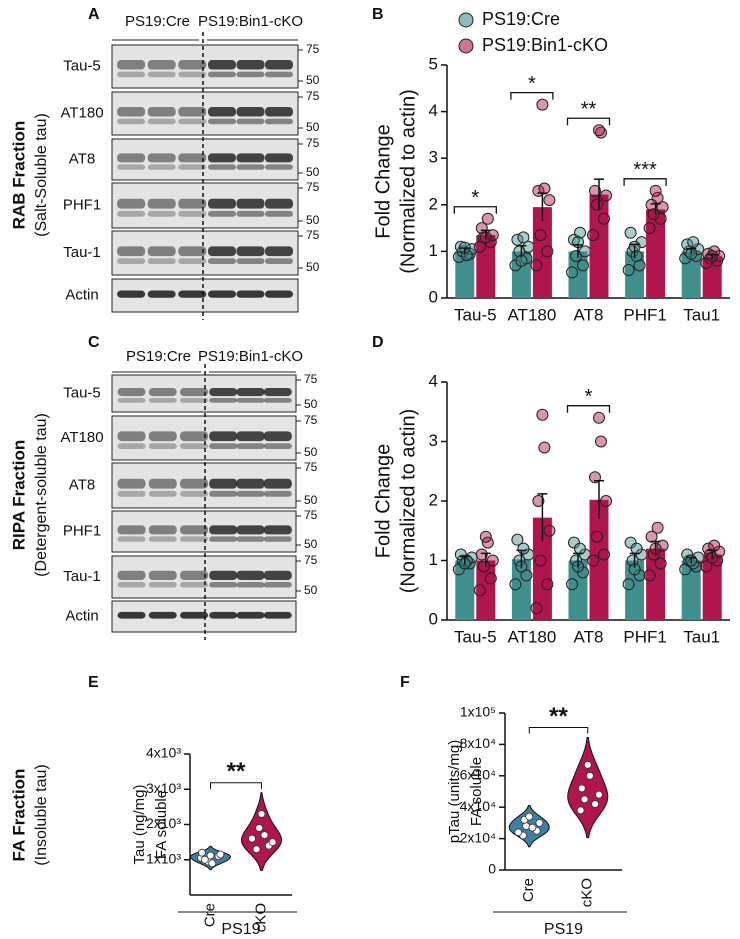 Image resolution: width=740 pixels, height=939 pixels. Describe the element at coordinates (433, 499) in the screenshot. I see `y-tick-label: 2` at that location.